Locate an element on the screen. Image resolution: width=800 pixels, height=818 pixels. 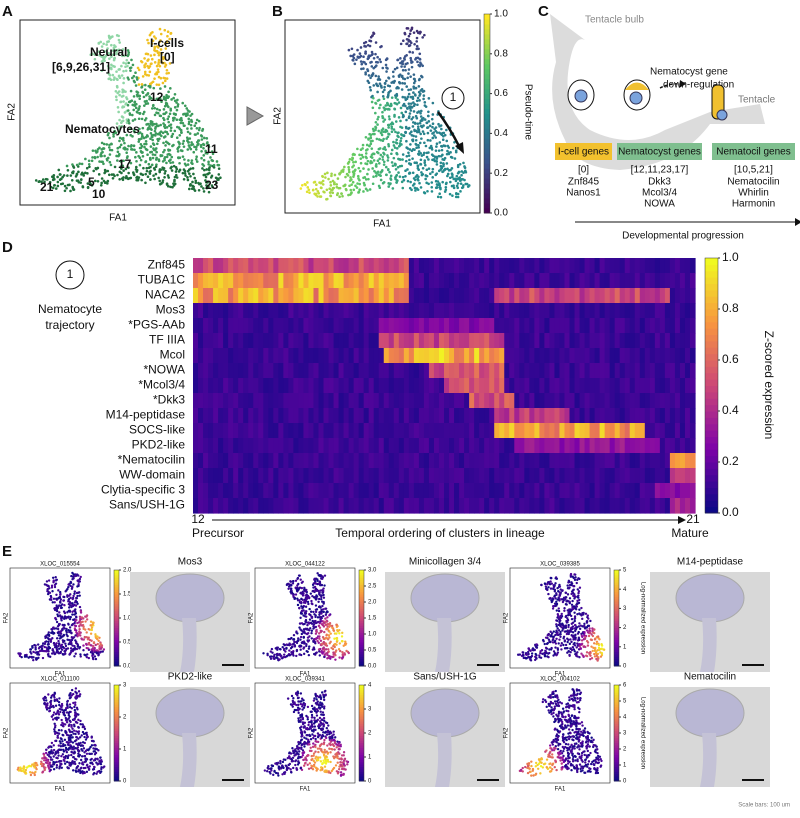
gene-label: *Nematocilin is located at coordinates (151, 460).